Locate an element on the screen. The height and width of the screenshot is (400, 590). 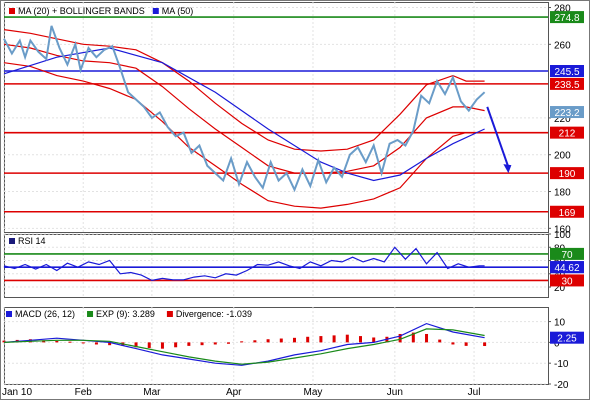
series-rsi is located at coordinates (244, 264).